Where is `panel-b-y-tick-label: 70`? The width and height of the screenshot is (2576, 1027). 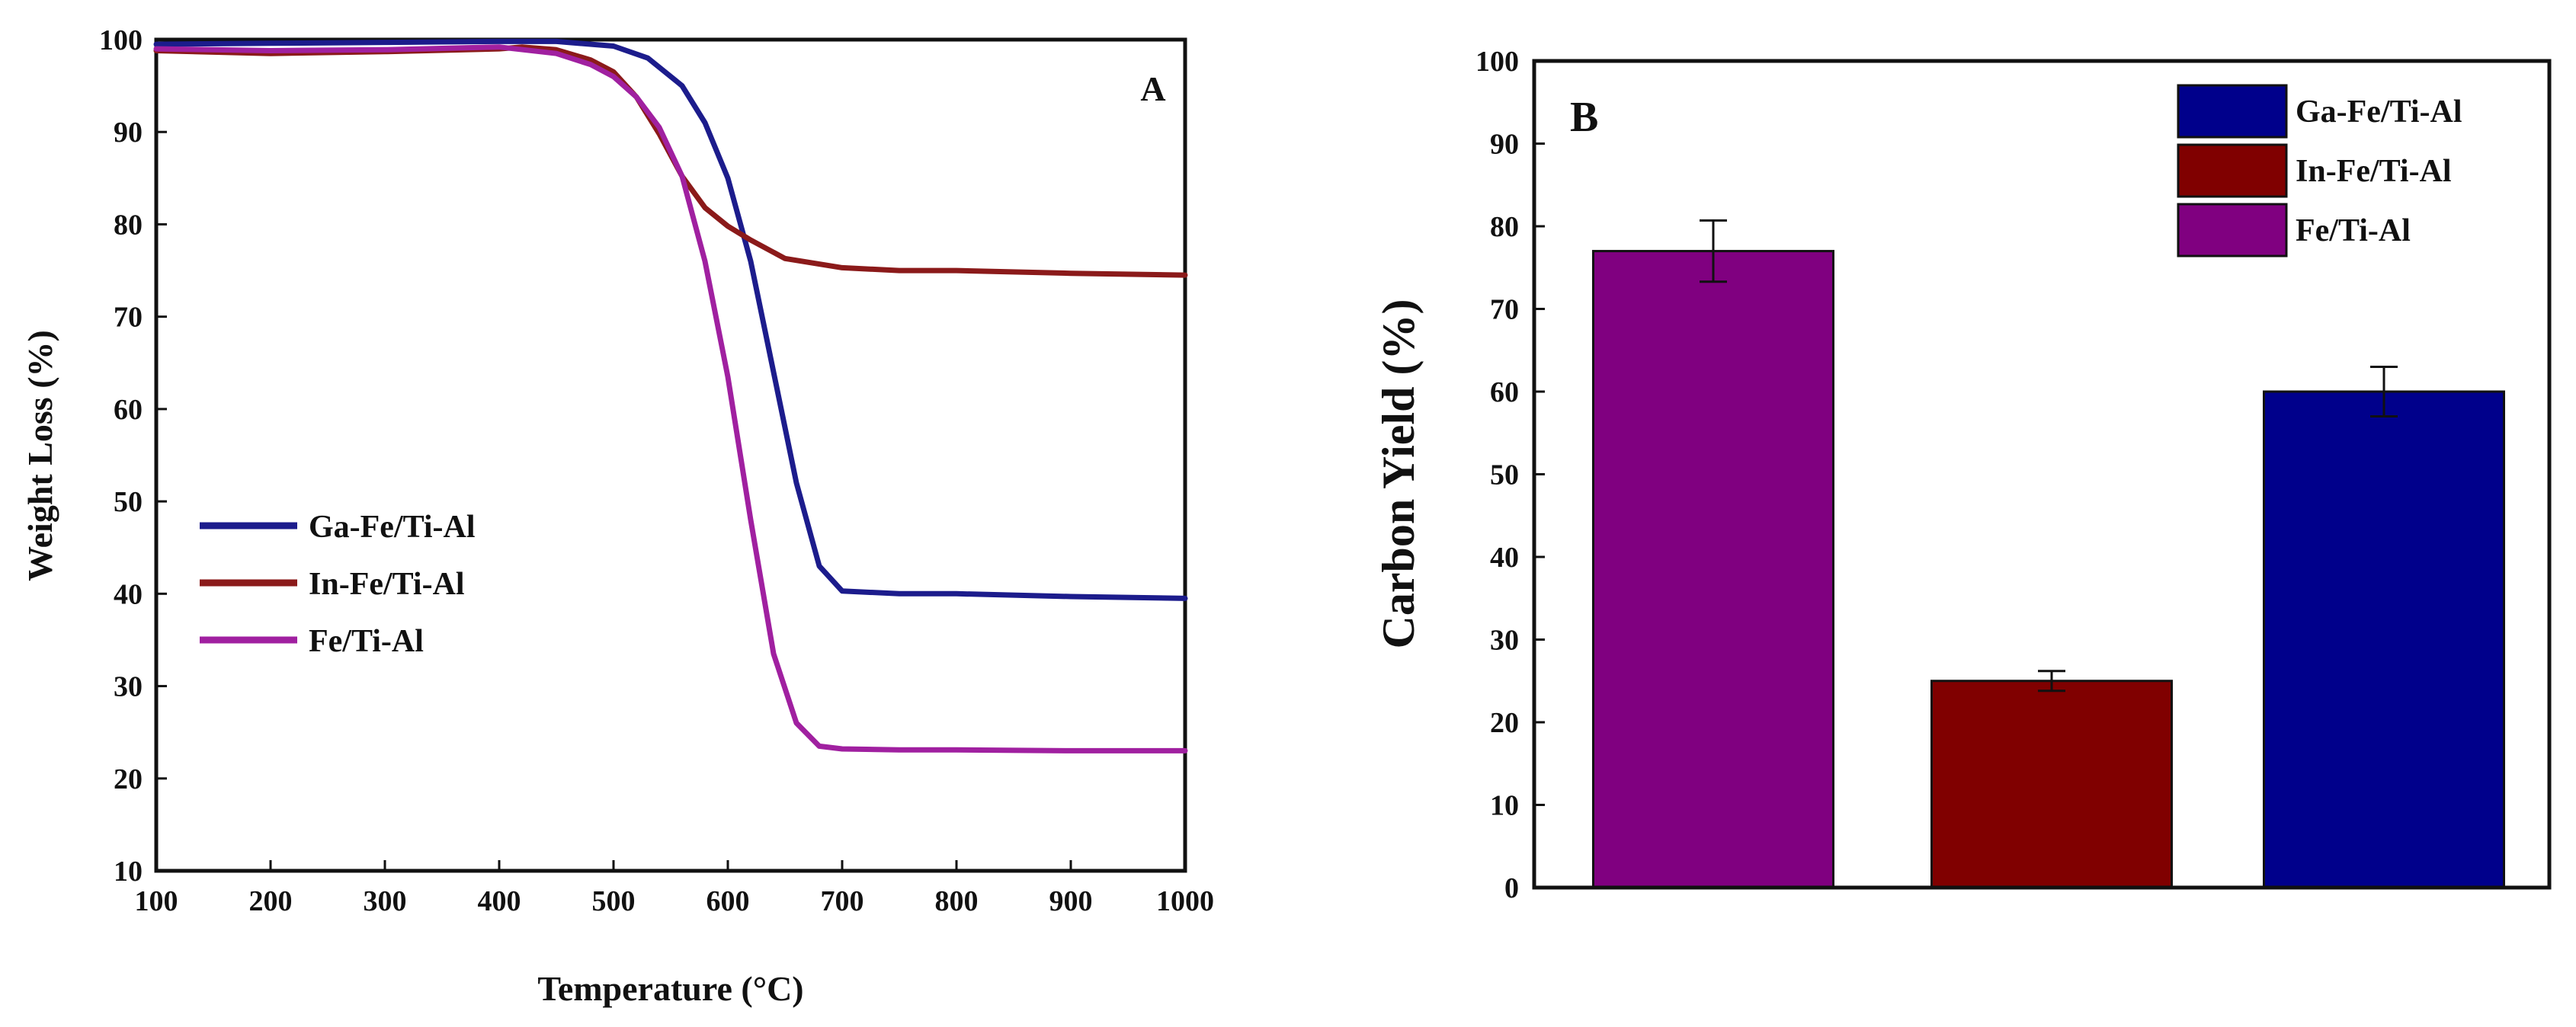 panel-b-y-tick-label: 70 is located at coordinates (1504, 310).